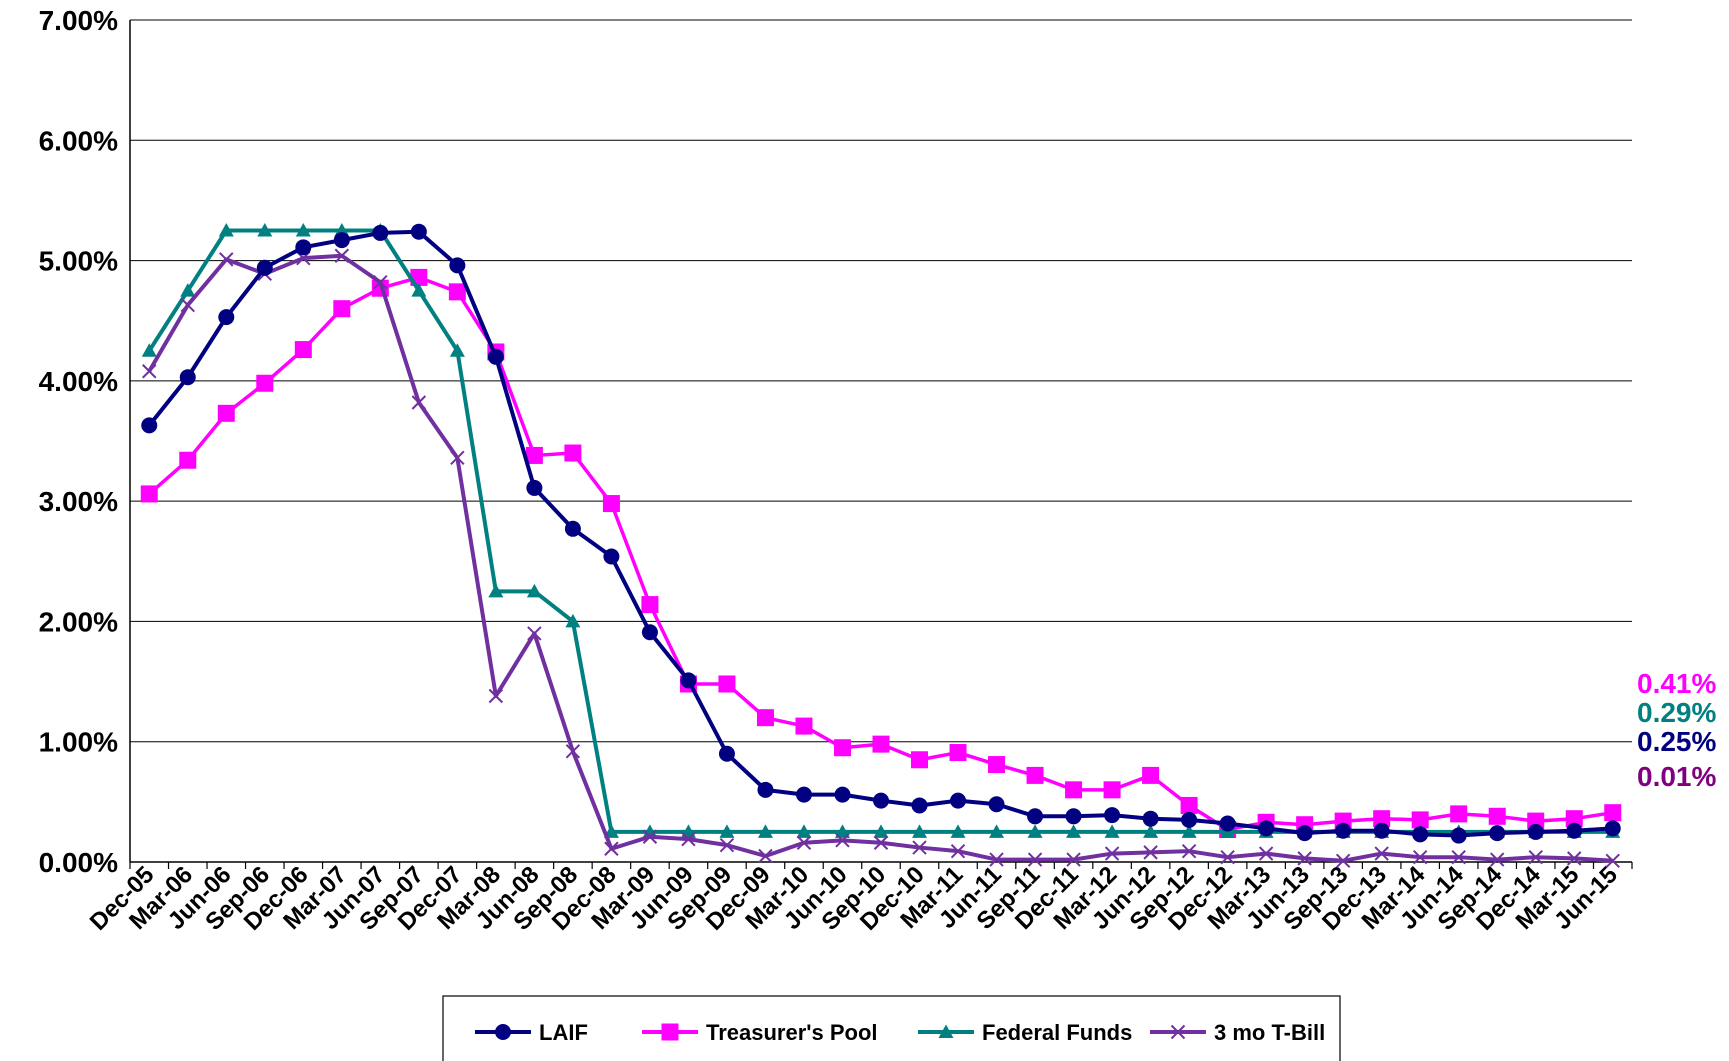  I want to click on y-tick-label: 3.00%, so click(78, 501).